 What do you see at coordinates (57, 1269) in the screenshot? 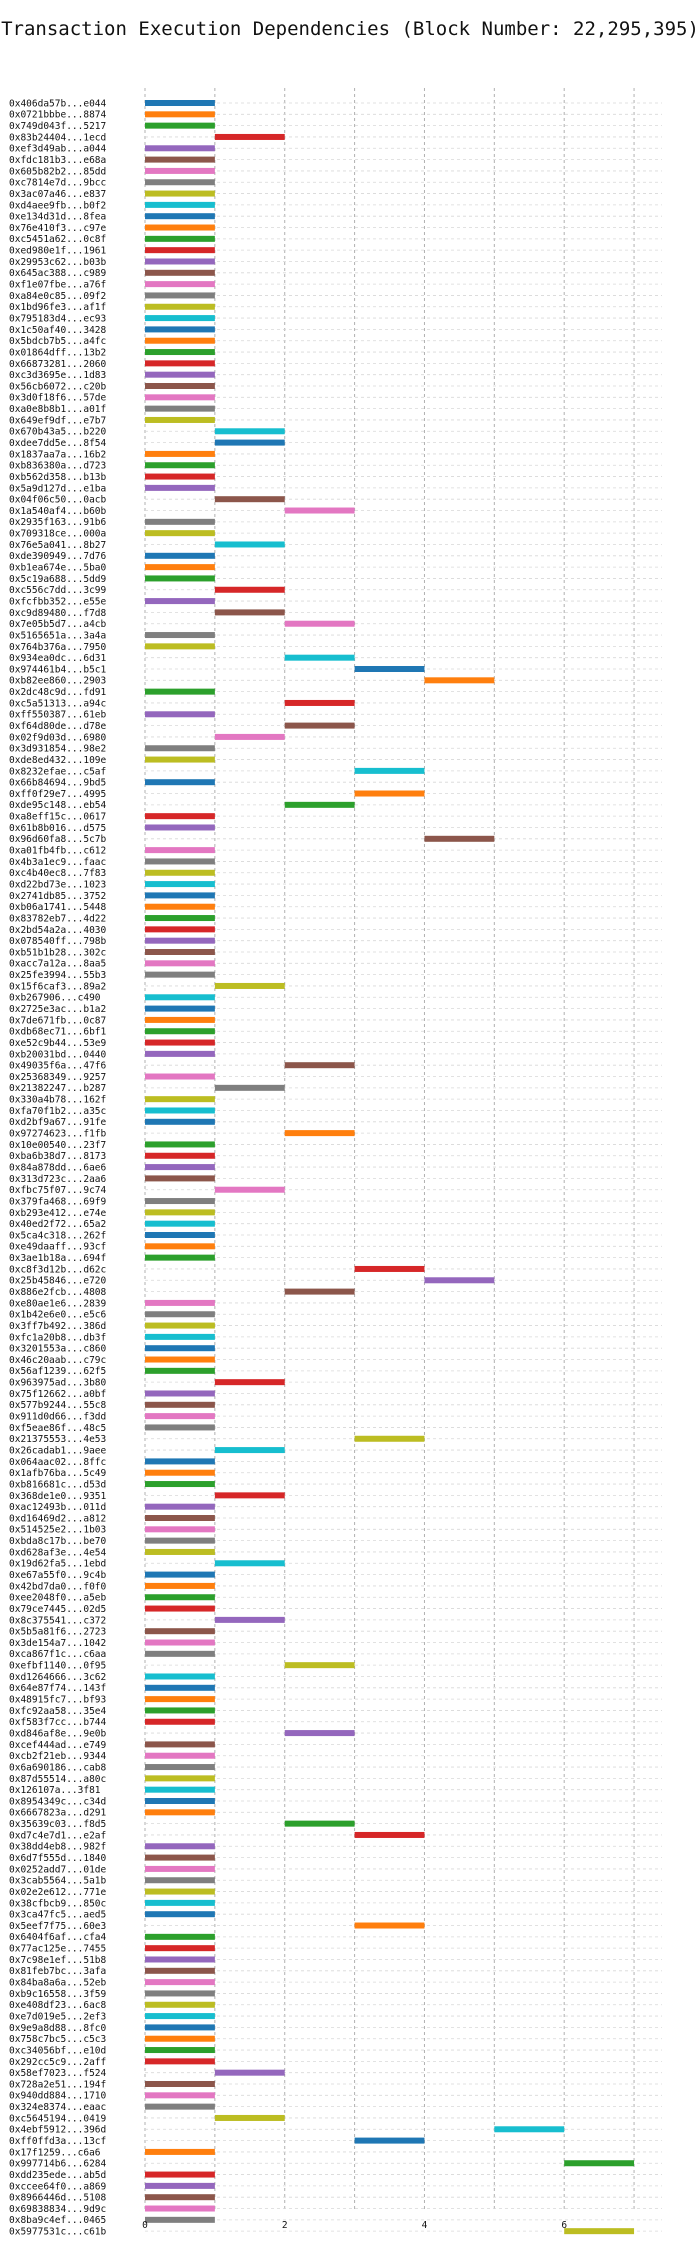
I see `row-label: 0xc8f3d12b...d62c` at bounding box center [57, 1269].